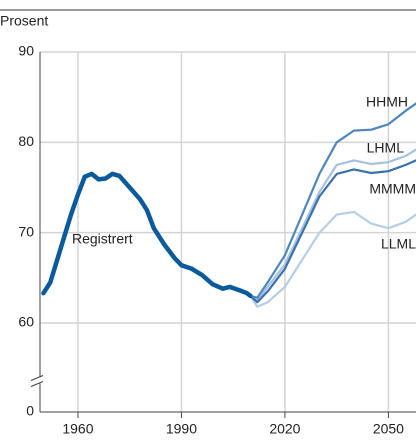 The image size is (416, 440). What do you see at coordinates (26, 141) in the screenshot?
I see `y-tick-label: 80` at bounding box center [26, 141].